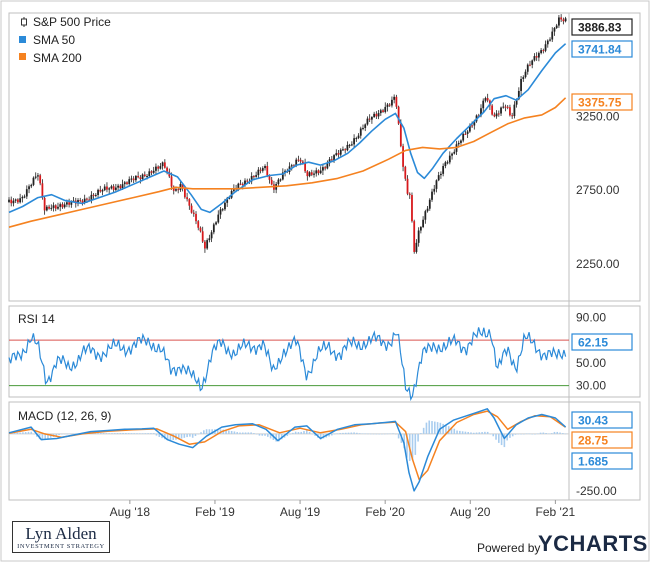 The width and height of the screenshot is (650, 562). Describe the element at coordinates (215, 512) in the screenshot. I see `x-tick-label: Feb '19` at that location.